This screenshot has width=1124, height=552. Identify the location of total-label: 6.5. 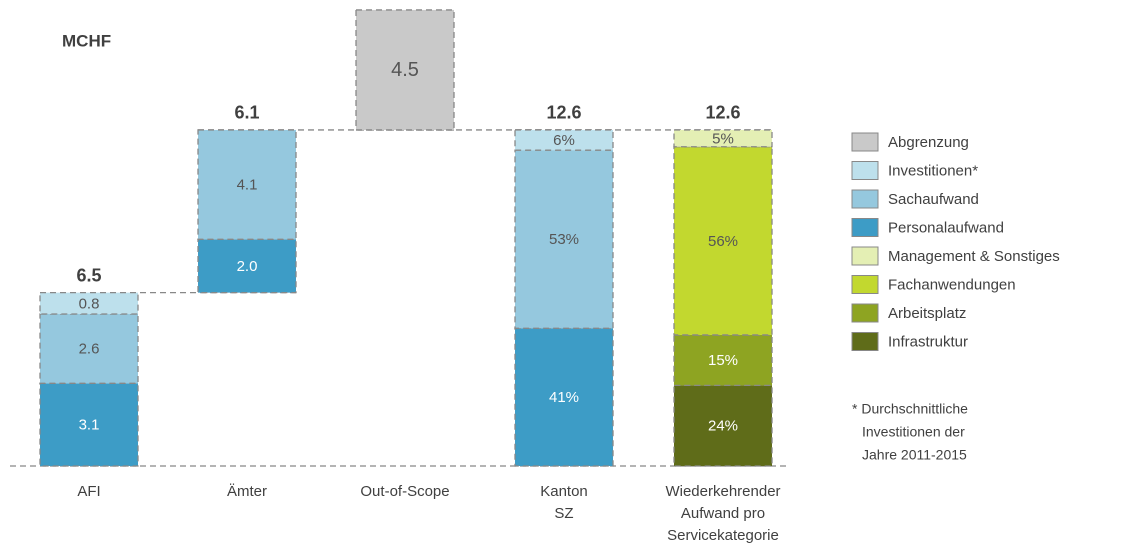
(88, 275).